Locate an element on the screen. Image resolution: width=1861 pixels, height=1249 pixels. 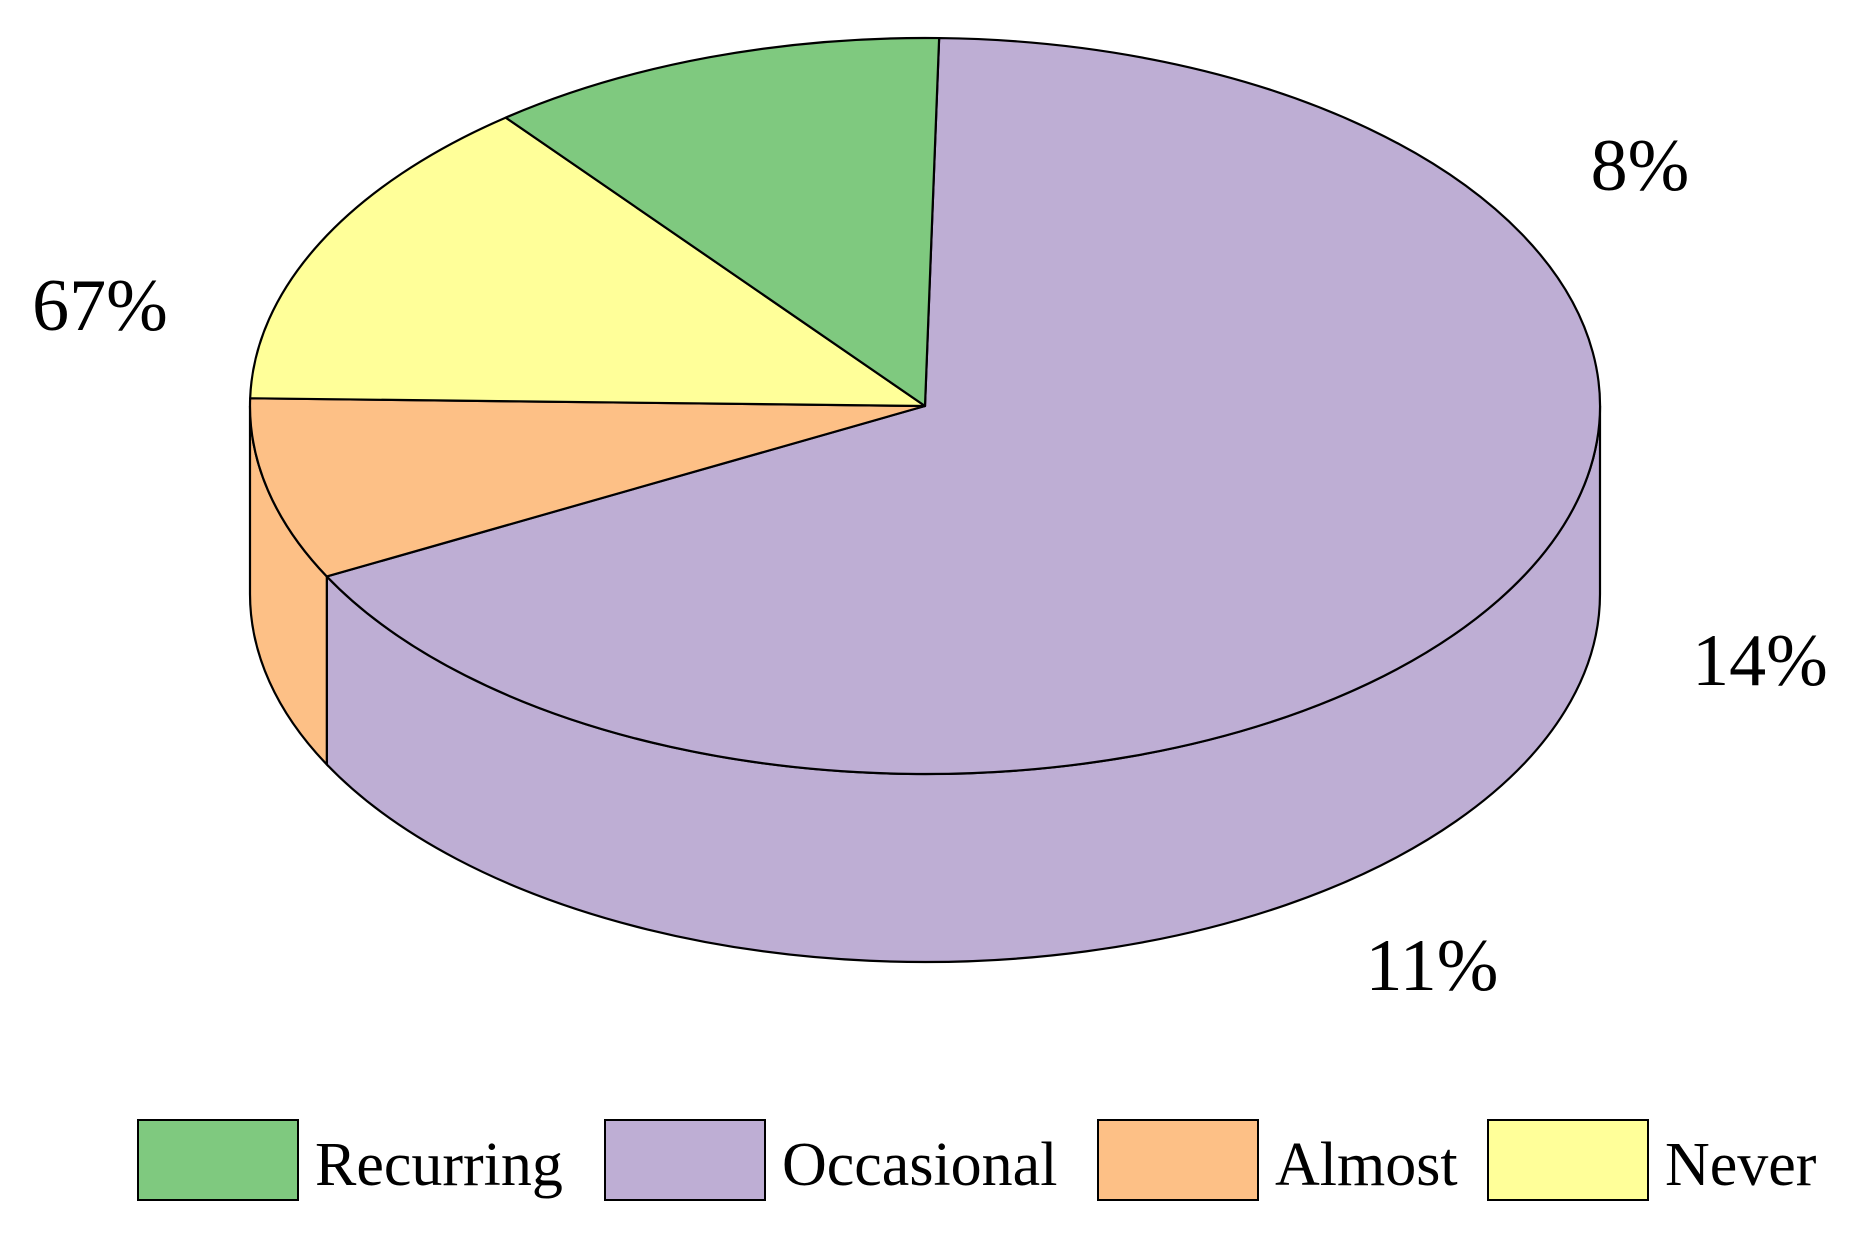
legend-swatch-occasional is located at coordinates (685, 1160).